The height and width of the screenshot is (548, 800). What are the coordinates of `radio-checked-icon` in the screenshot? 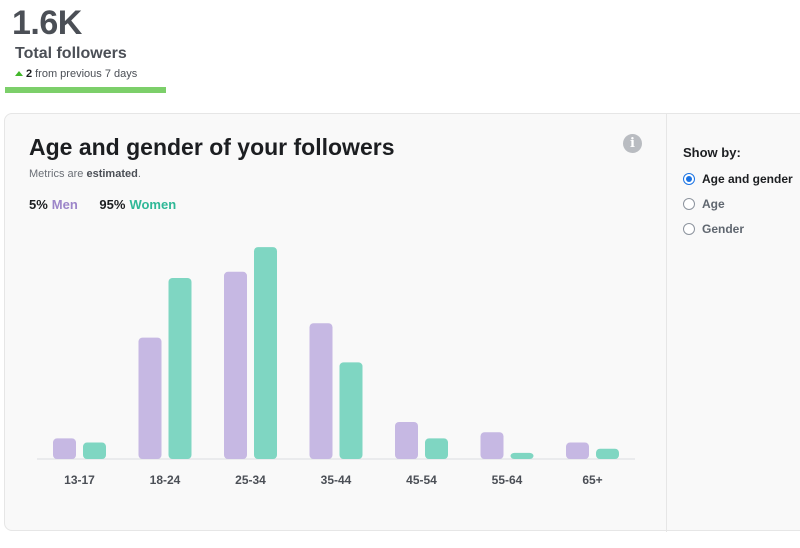 It's located at (689, 179).